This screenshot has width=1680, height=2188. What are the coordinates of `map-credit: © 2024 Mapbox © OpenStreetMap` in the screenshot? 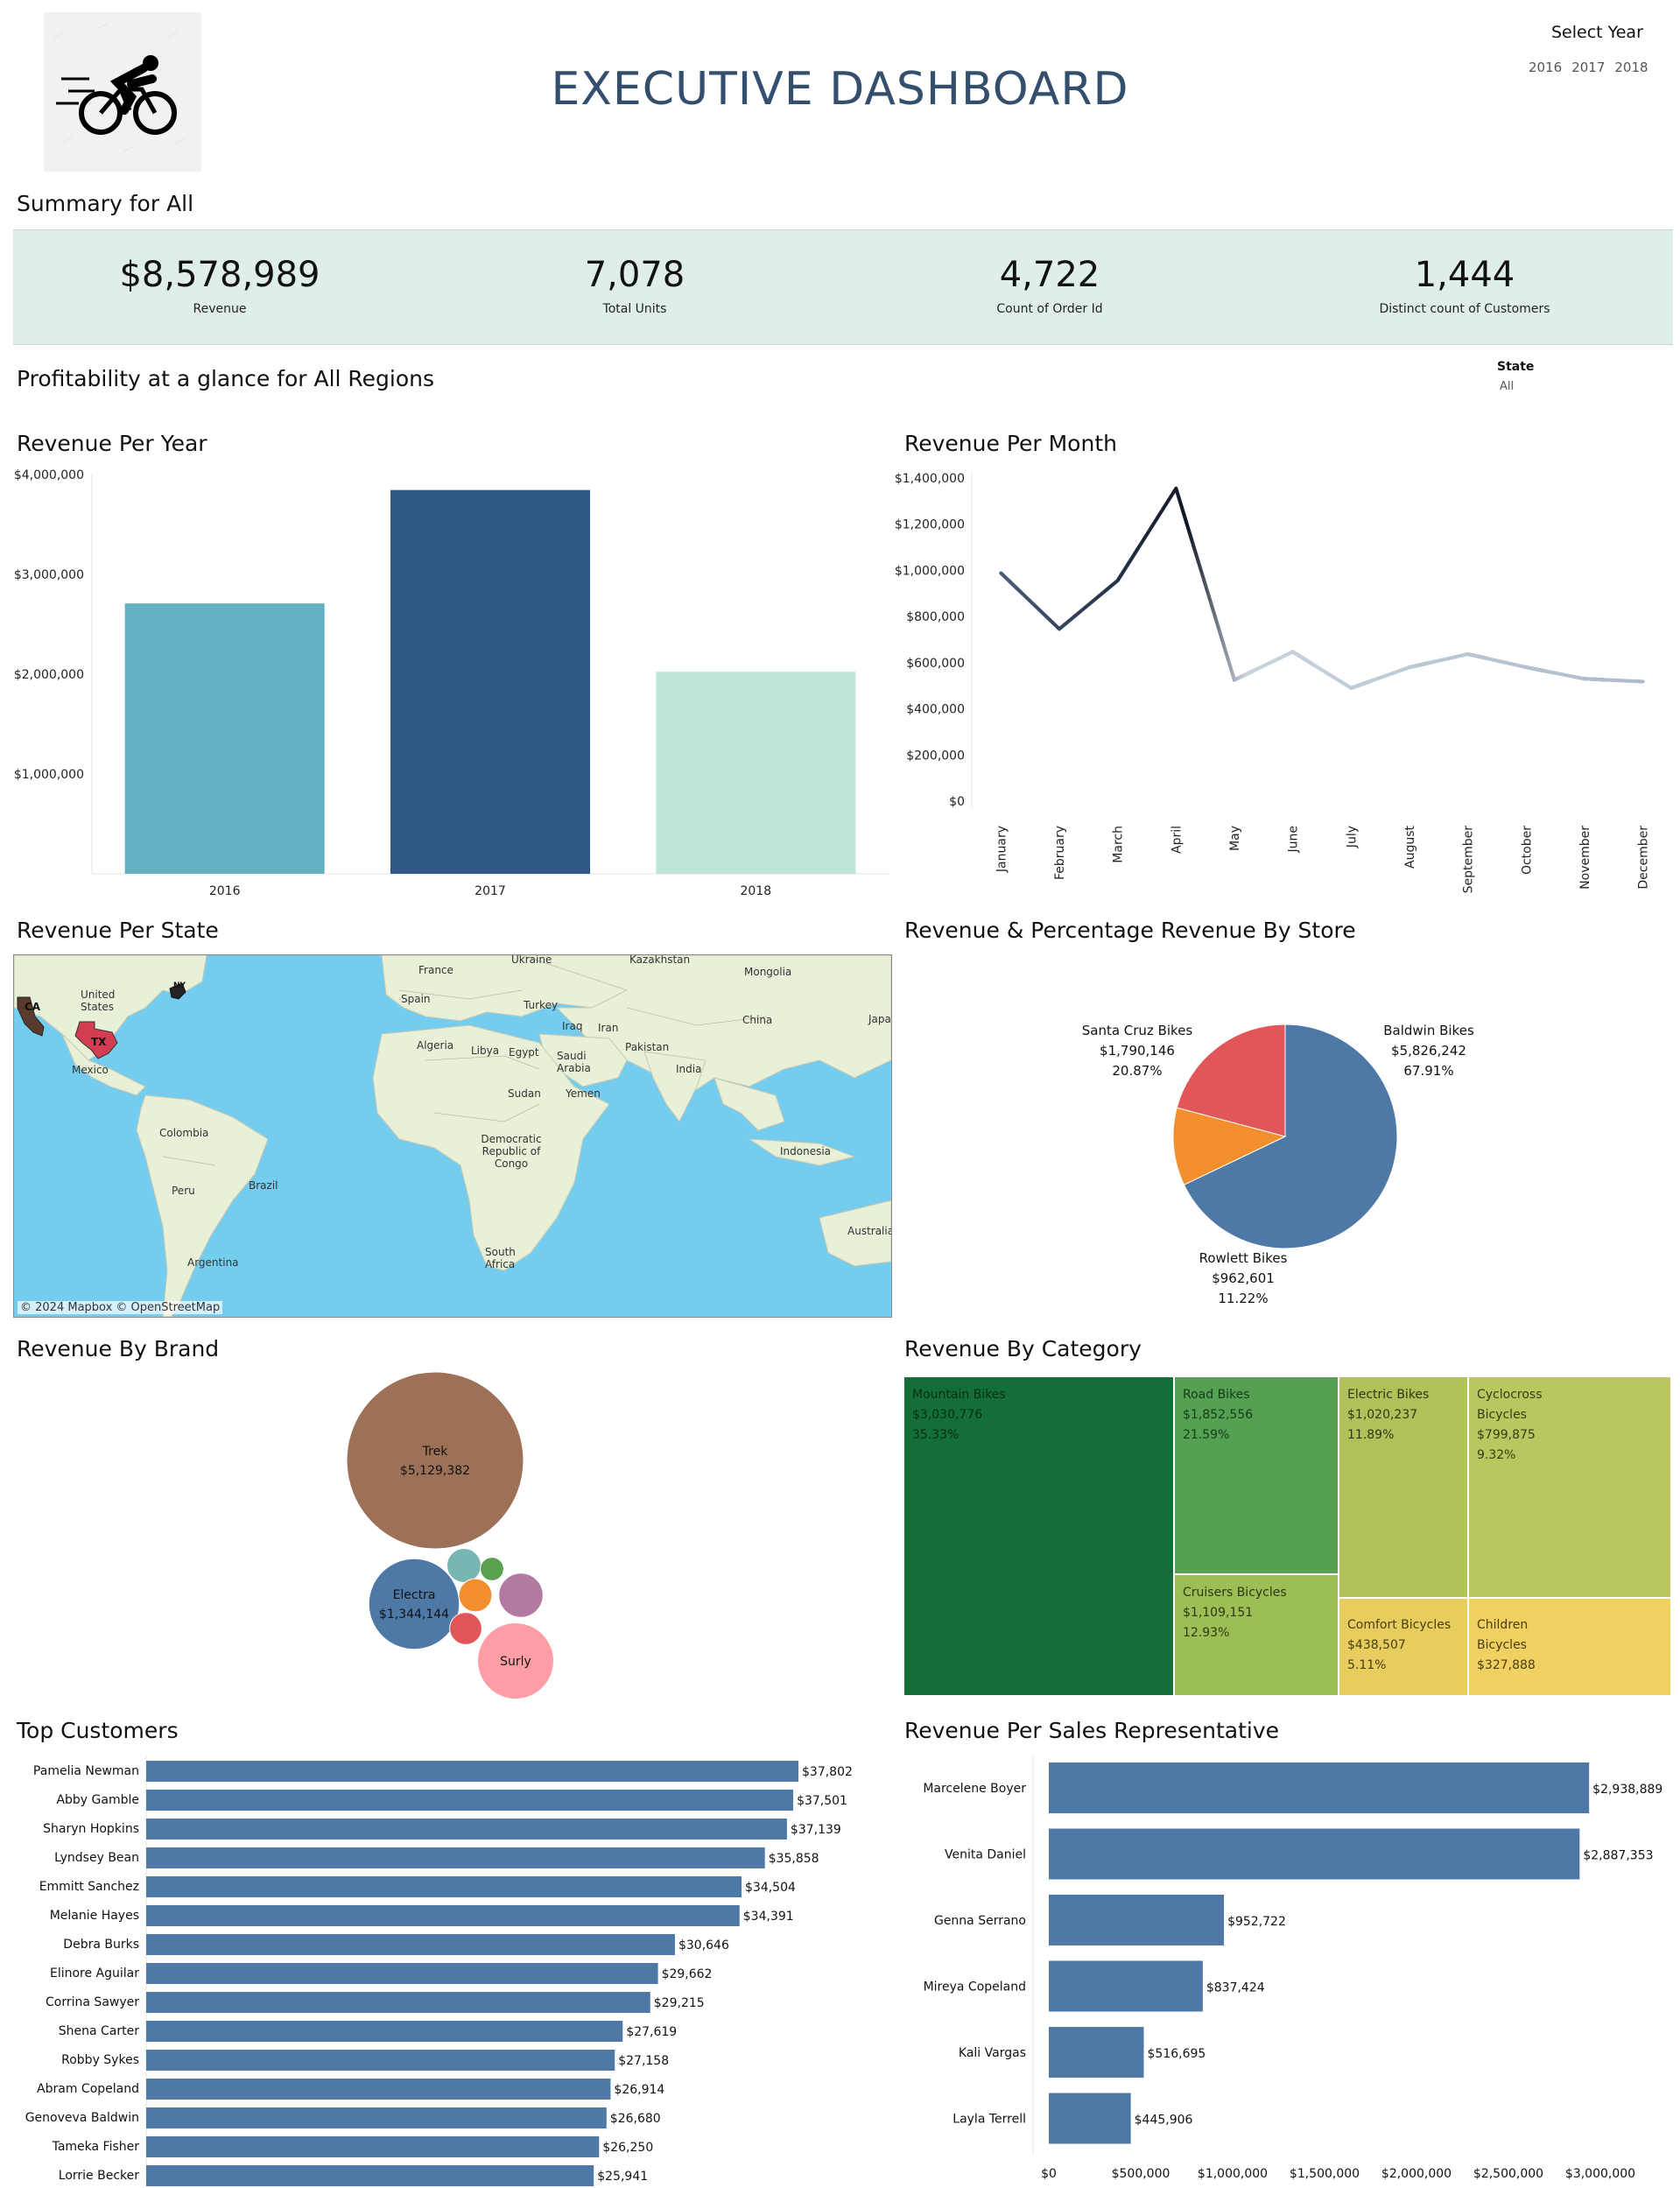 It's located at (120, 1307).